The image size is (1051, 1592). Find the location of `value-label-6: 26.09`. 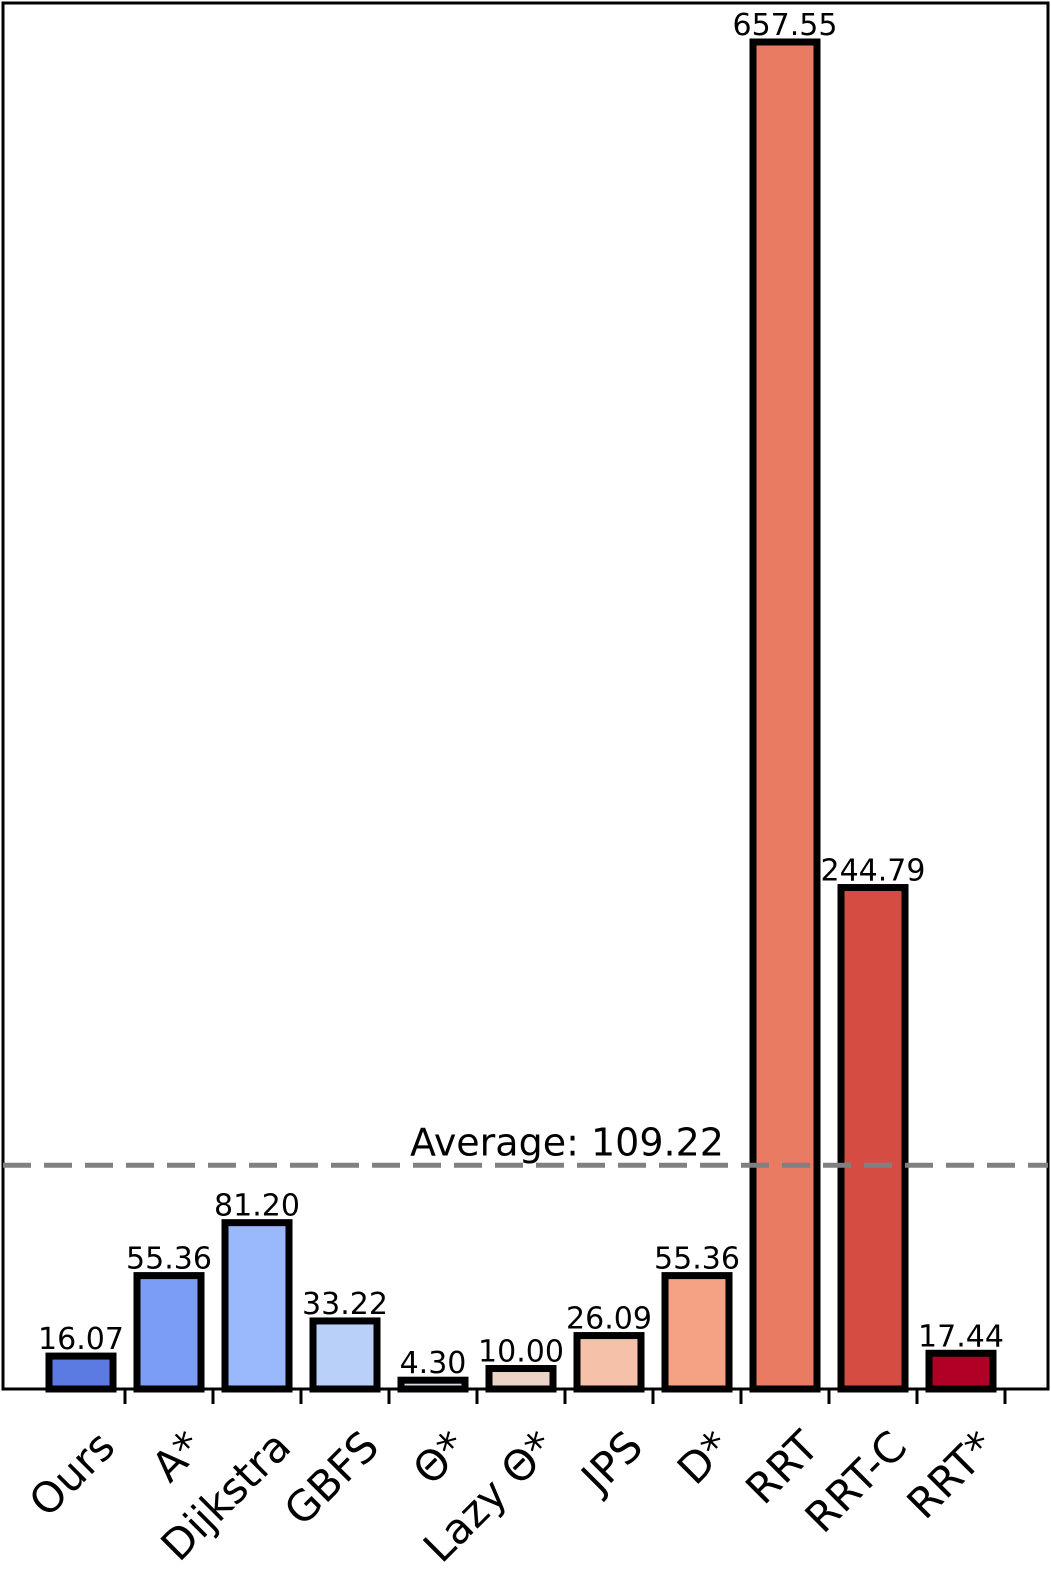

value-label-6: 26.09 is located at coordinates (609, 1319).